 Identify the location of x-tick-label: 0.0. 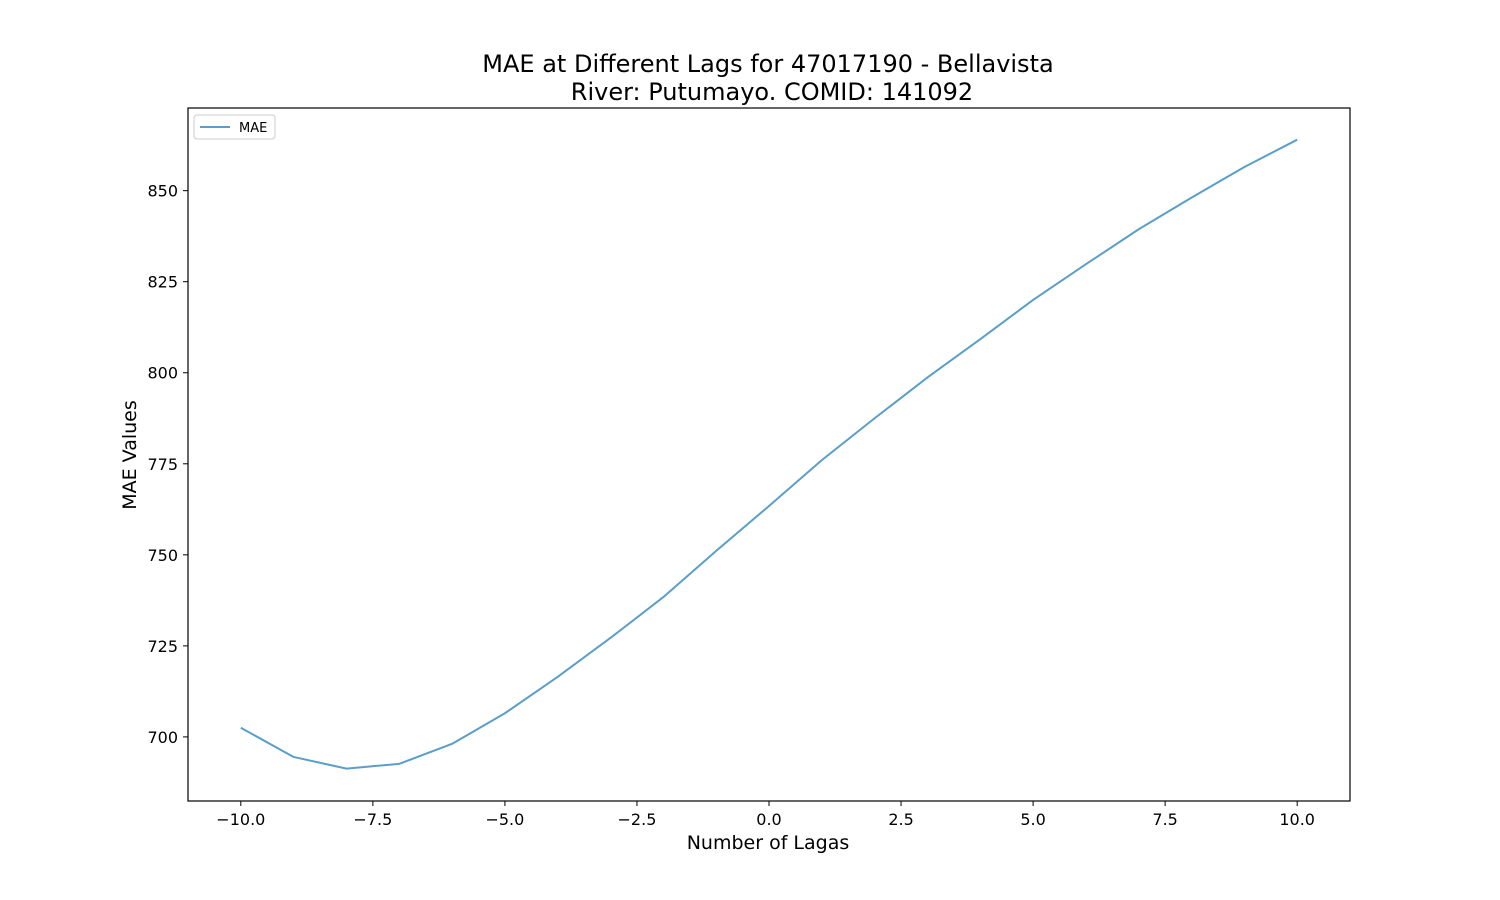
(768, 819).